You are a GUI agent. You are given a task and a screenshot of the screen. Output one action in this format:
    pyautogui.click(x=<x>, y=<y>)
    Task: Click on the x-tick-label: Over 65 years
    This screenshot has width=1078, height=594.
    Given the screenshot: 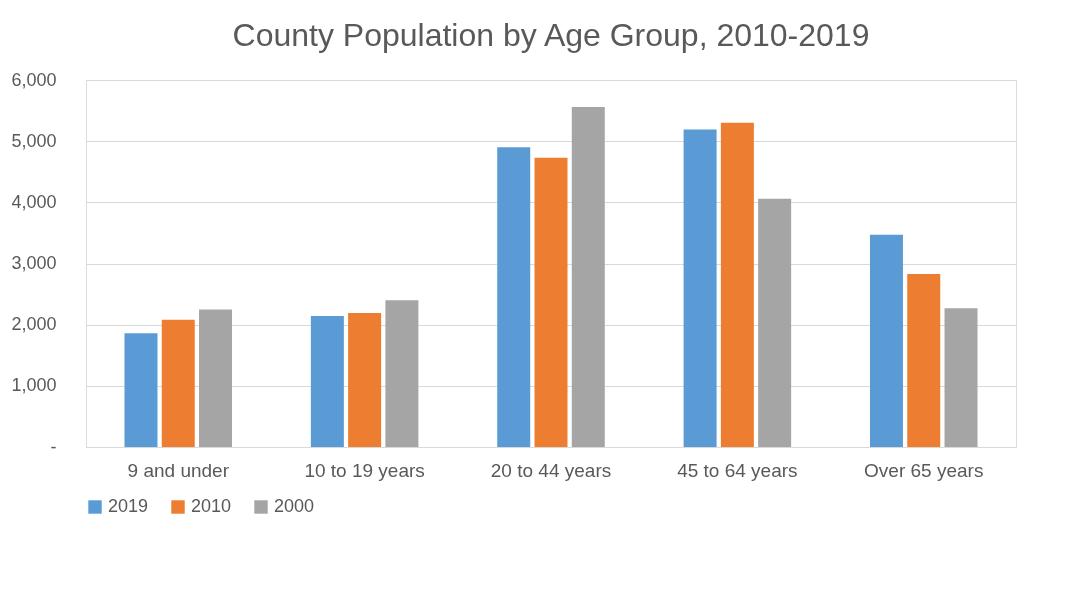 What is the action you would take?
    pyautogui.click(x=924, y=470)
    